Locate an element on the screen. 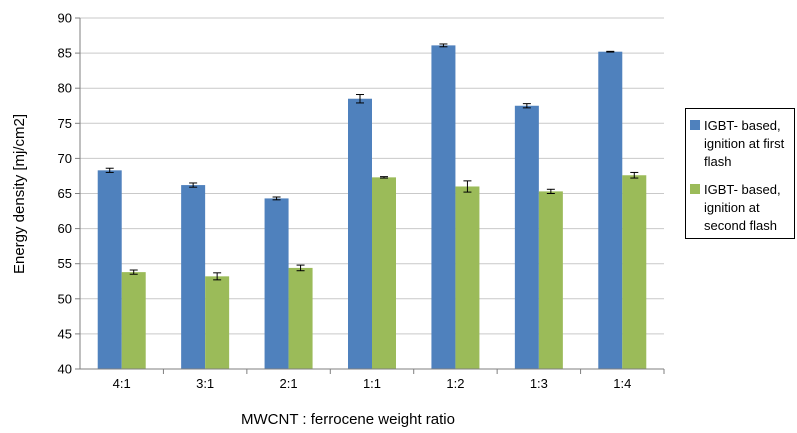 This screenshot has height=433, width=797. x-tick-label: 1:1 is located at coordinates (372, 383).